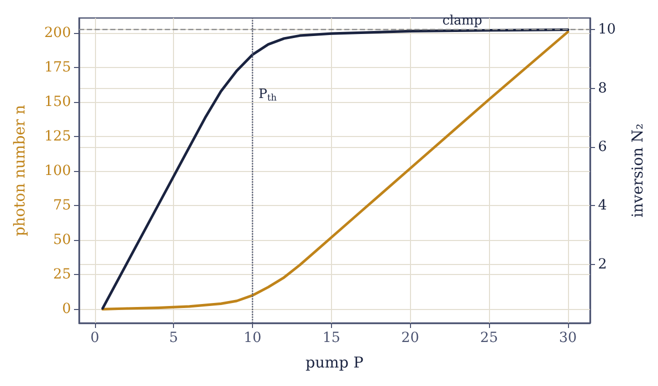 This screenshot has width=658, height=386. I want to click on y-tick-label: 100, so click(57, 171).